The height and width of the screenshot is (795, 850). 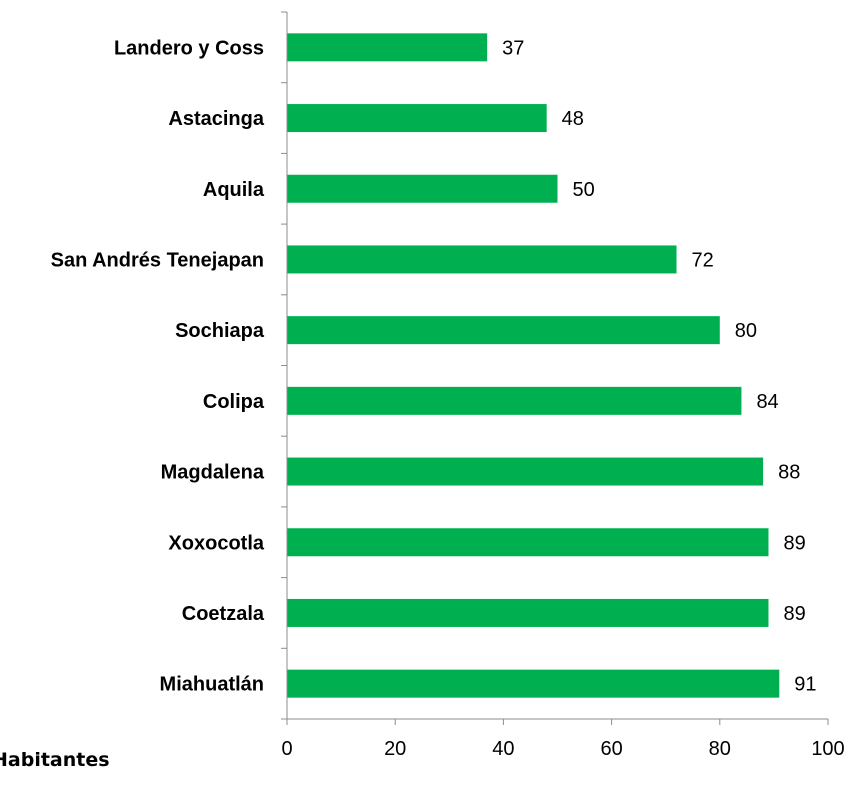 I want to click on x-tick-label: 0, so click(x=286, y=749).